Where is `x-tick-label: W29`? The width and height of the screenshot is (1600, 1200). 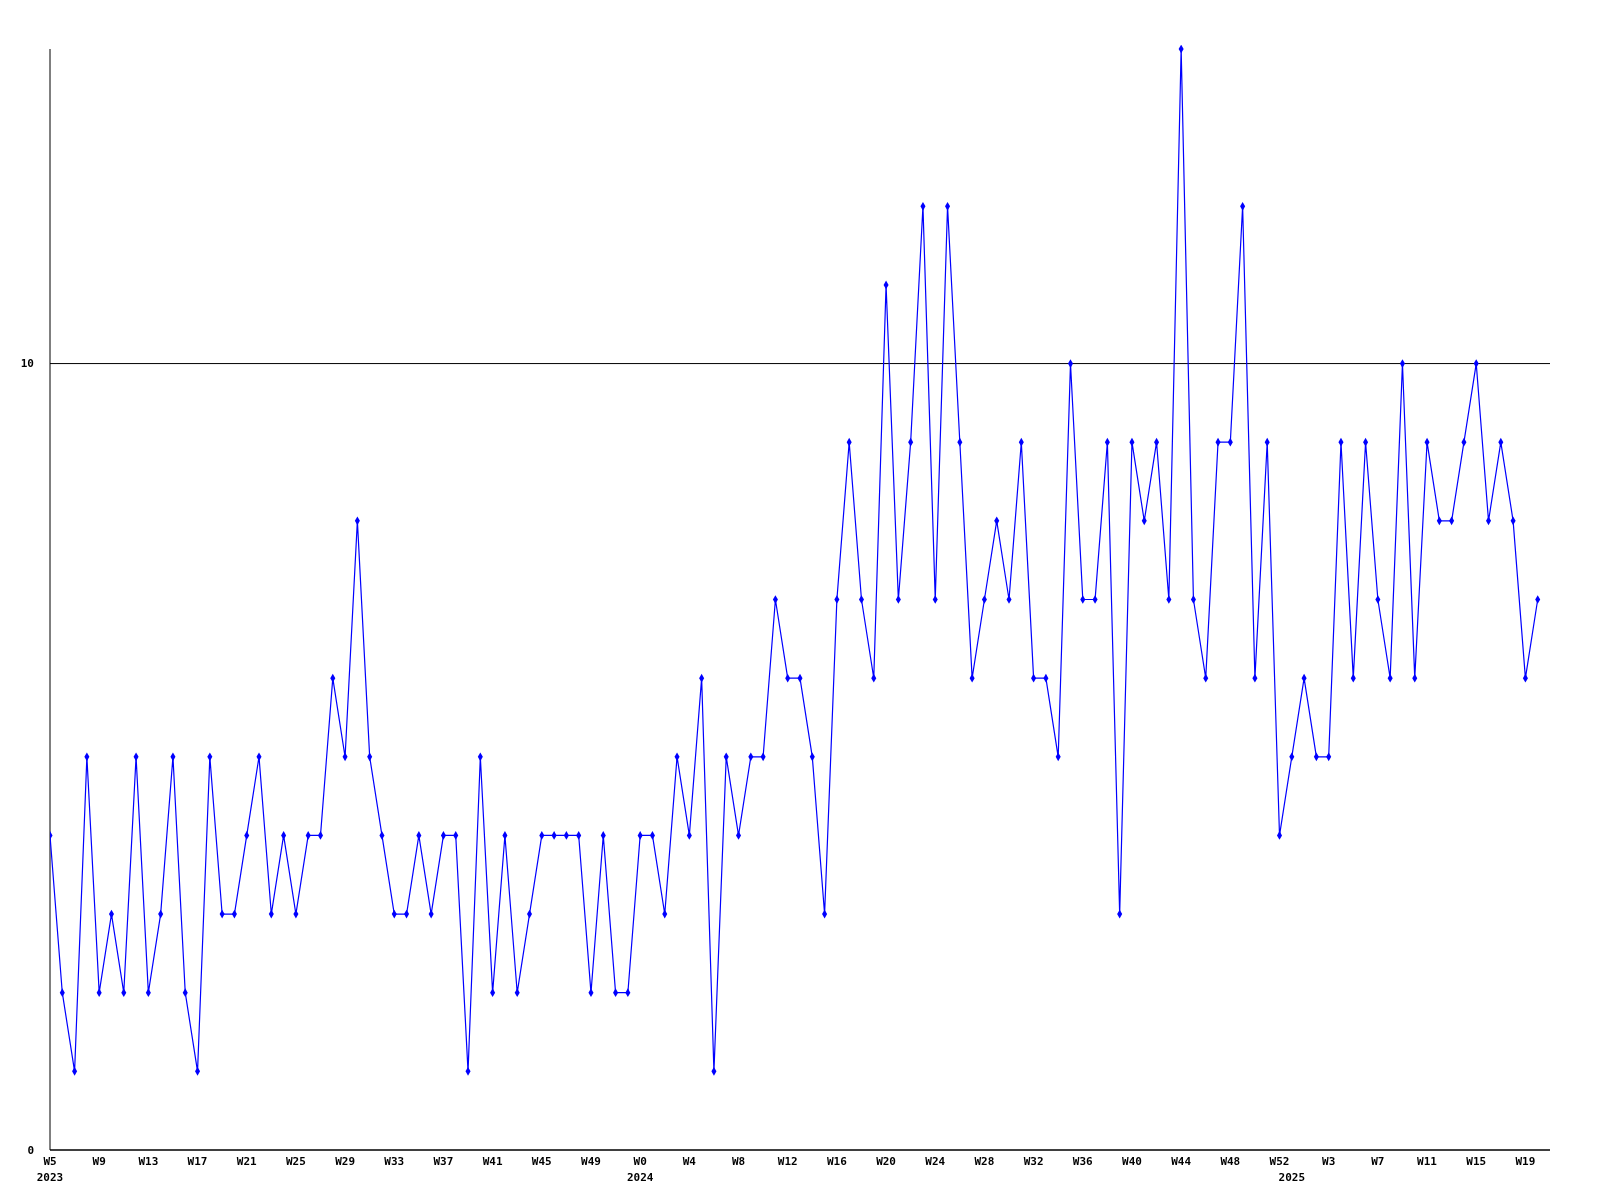
x-tick-label: W29 is located at coordinates (345, 1161).